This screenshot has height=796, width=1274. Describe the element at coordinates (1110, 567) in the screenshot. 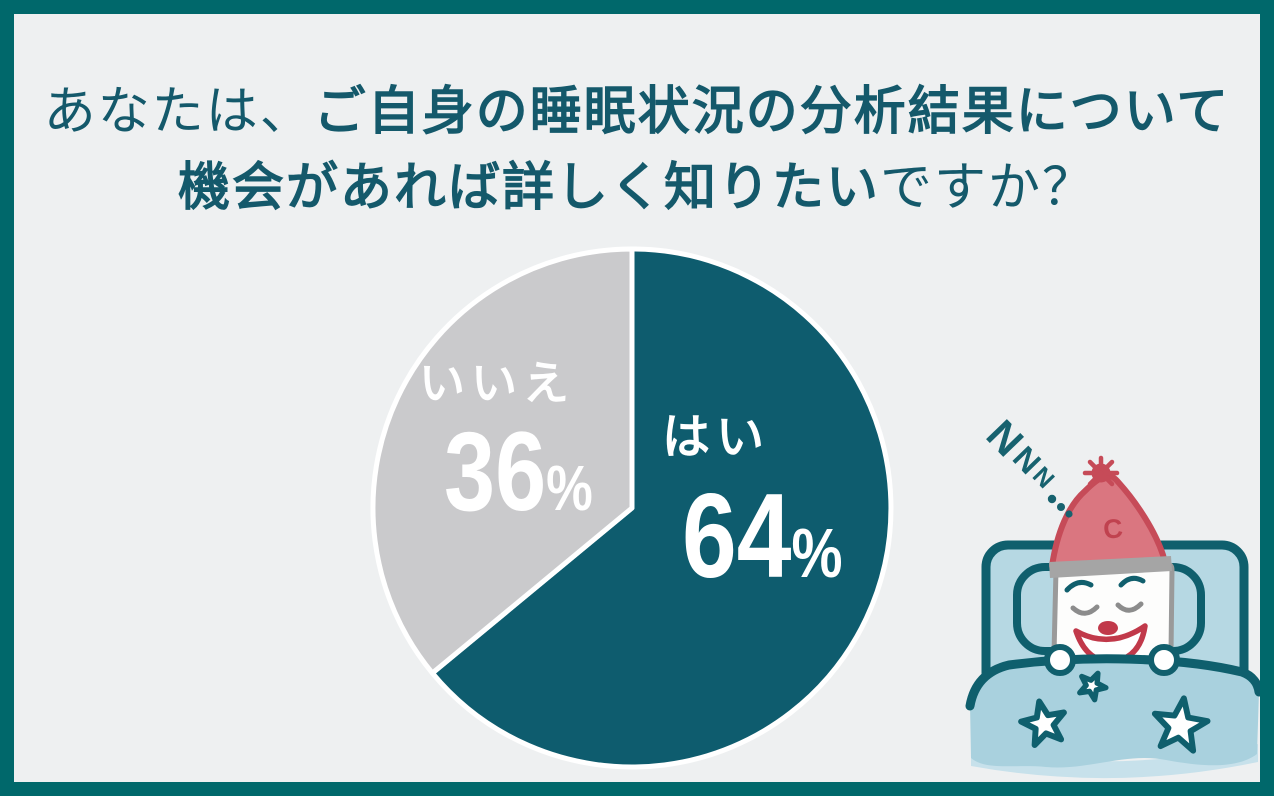

I see `cap-band` at that location.